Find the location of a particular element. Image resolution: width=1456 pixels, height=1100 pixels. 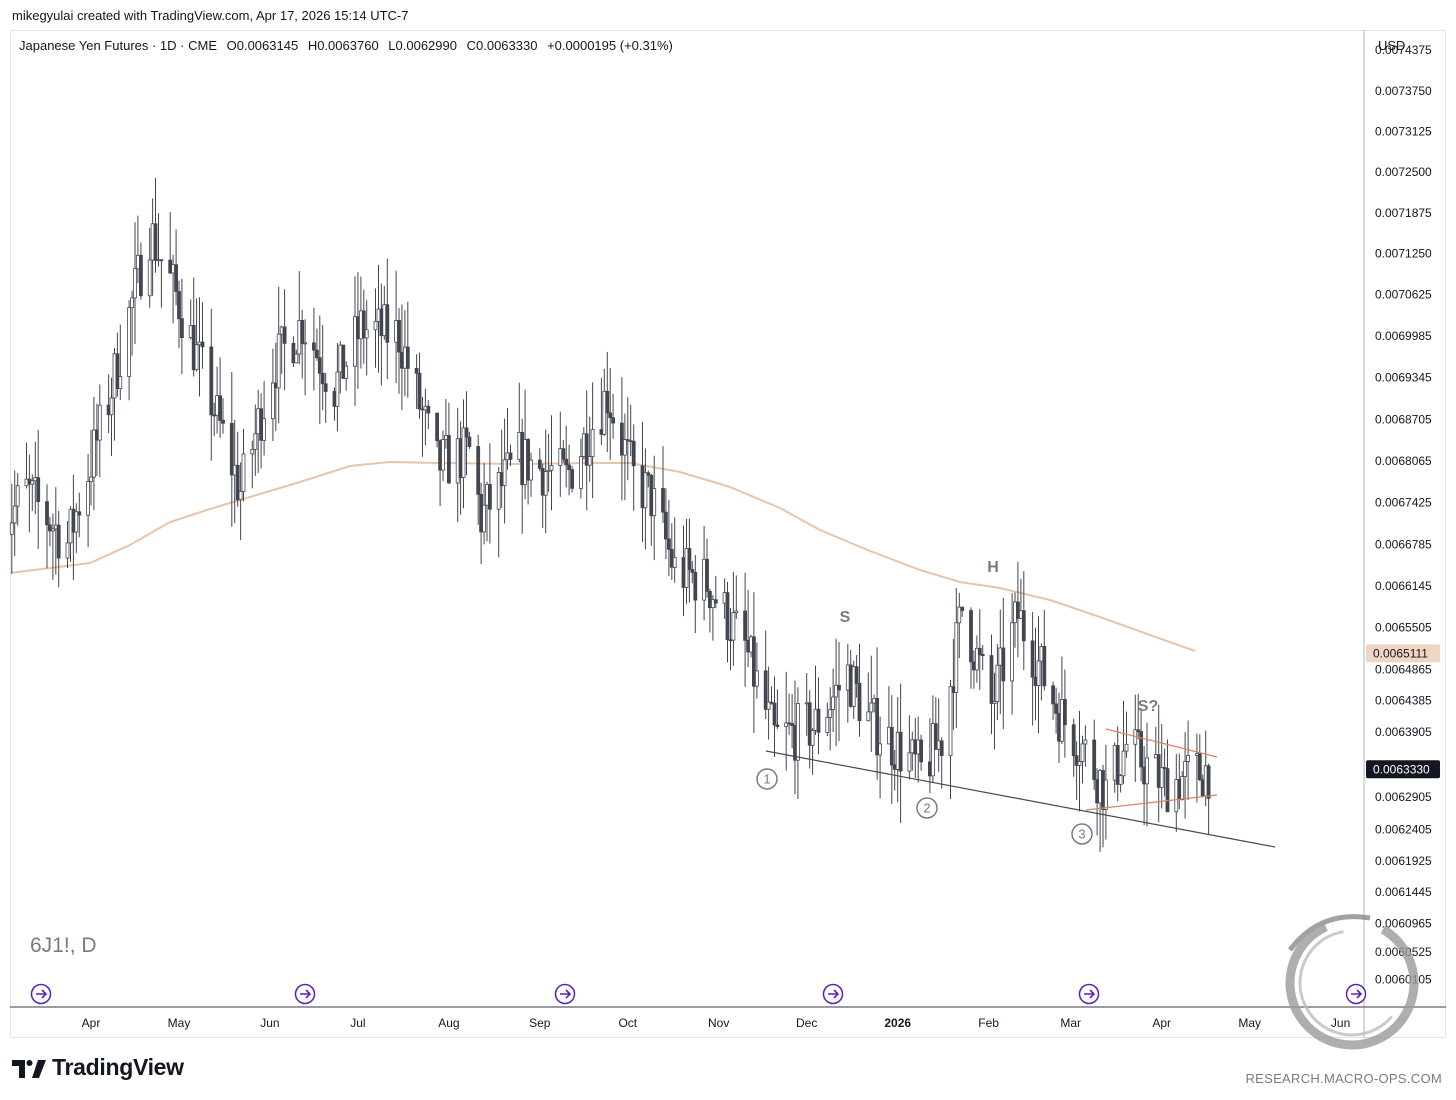

currency-label: USD is located at coordinates (1392, 45).